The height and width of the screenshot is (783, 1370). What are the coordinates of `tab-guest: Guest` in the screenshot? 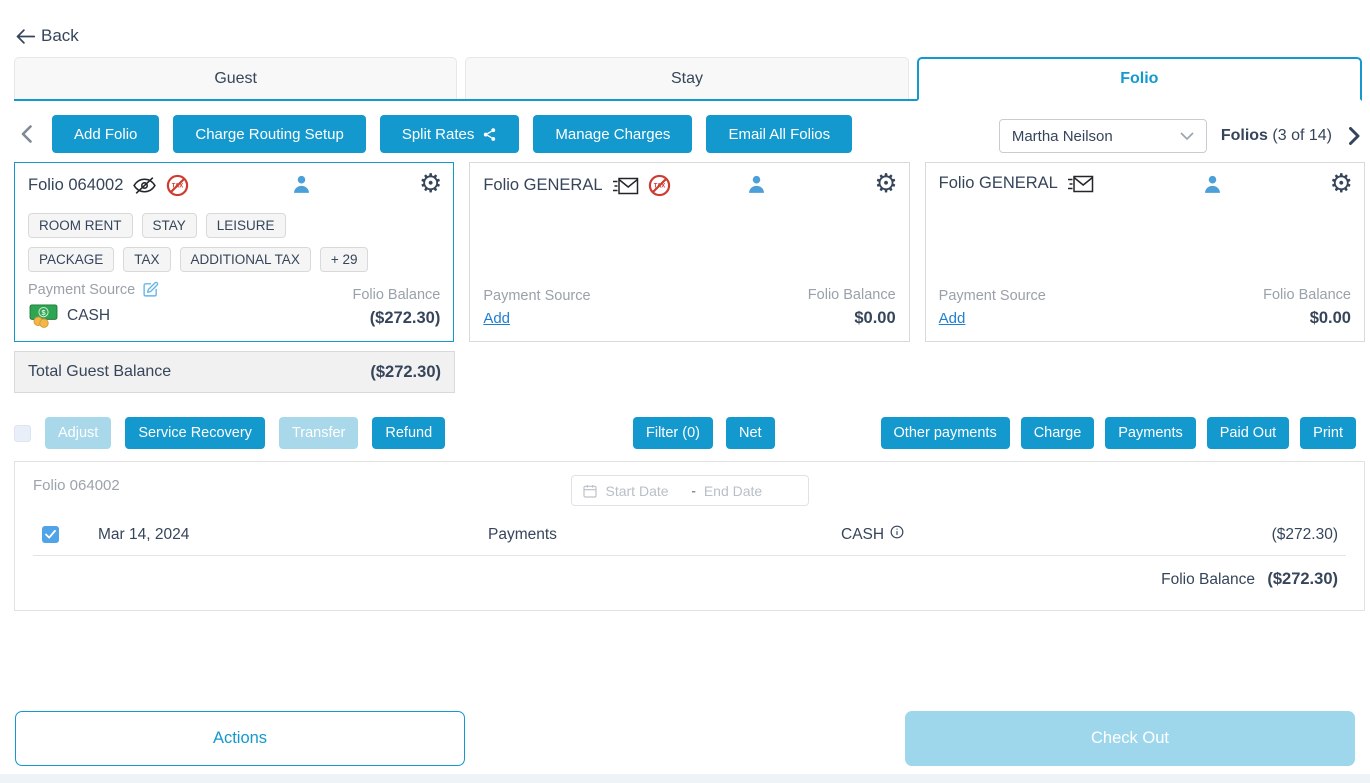 It's located at (236, 78).